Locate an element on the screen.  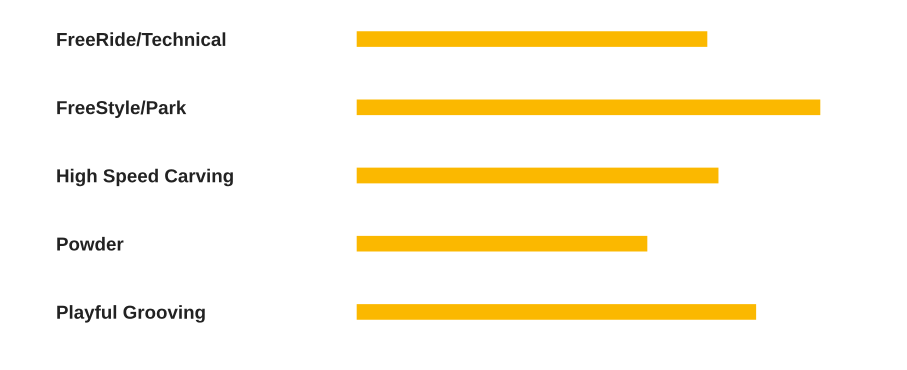
y-tick-label: FreeRide/Technical is located at coordinates (141, 39).